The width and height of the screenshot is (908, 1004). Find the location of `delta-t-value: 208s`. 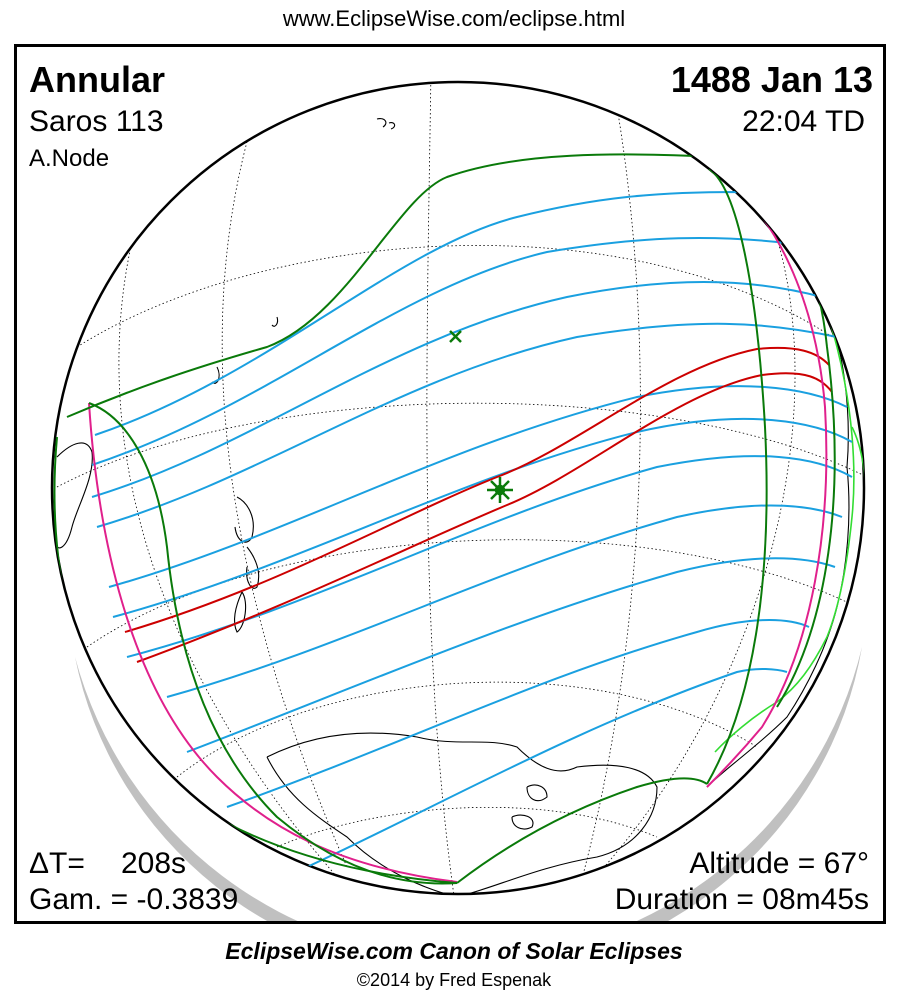

delta-t-value: 208s is located at coordinates (154, 863).